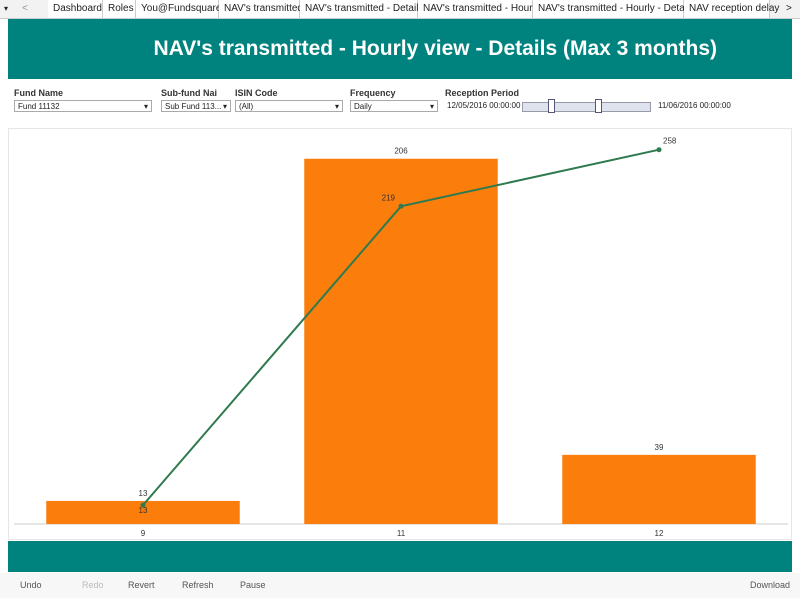 The height and width of the screenshot is (598, 800). I want to click on bar-value-label: 39, so click(659, 447).